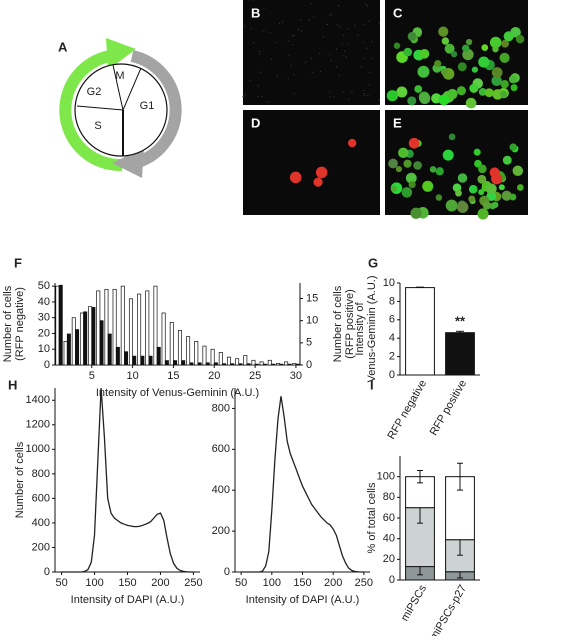 The width and height of the screenshot is (567, 641). I want to click on panel-label: C, so click(398, 12).